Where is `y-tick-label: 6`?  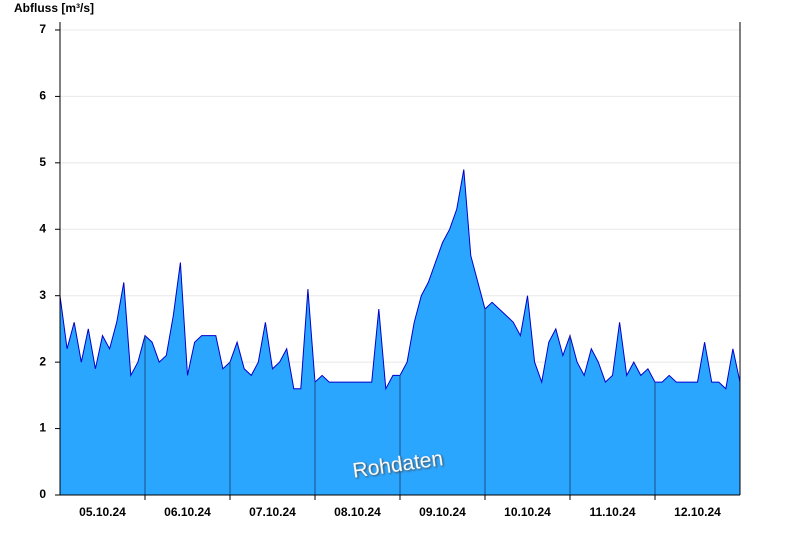
y-tick-label: 6 is located at coordinates (42, 96).